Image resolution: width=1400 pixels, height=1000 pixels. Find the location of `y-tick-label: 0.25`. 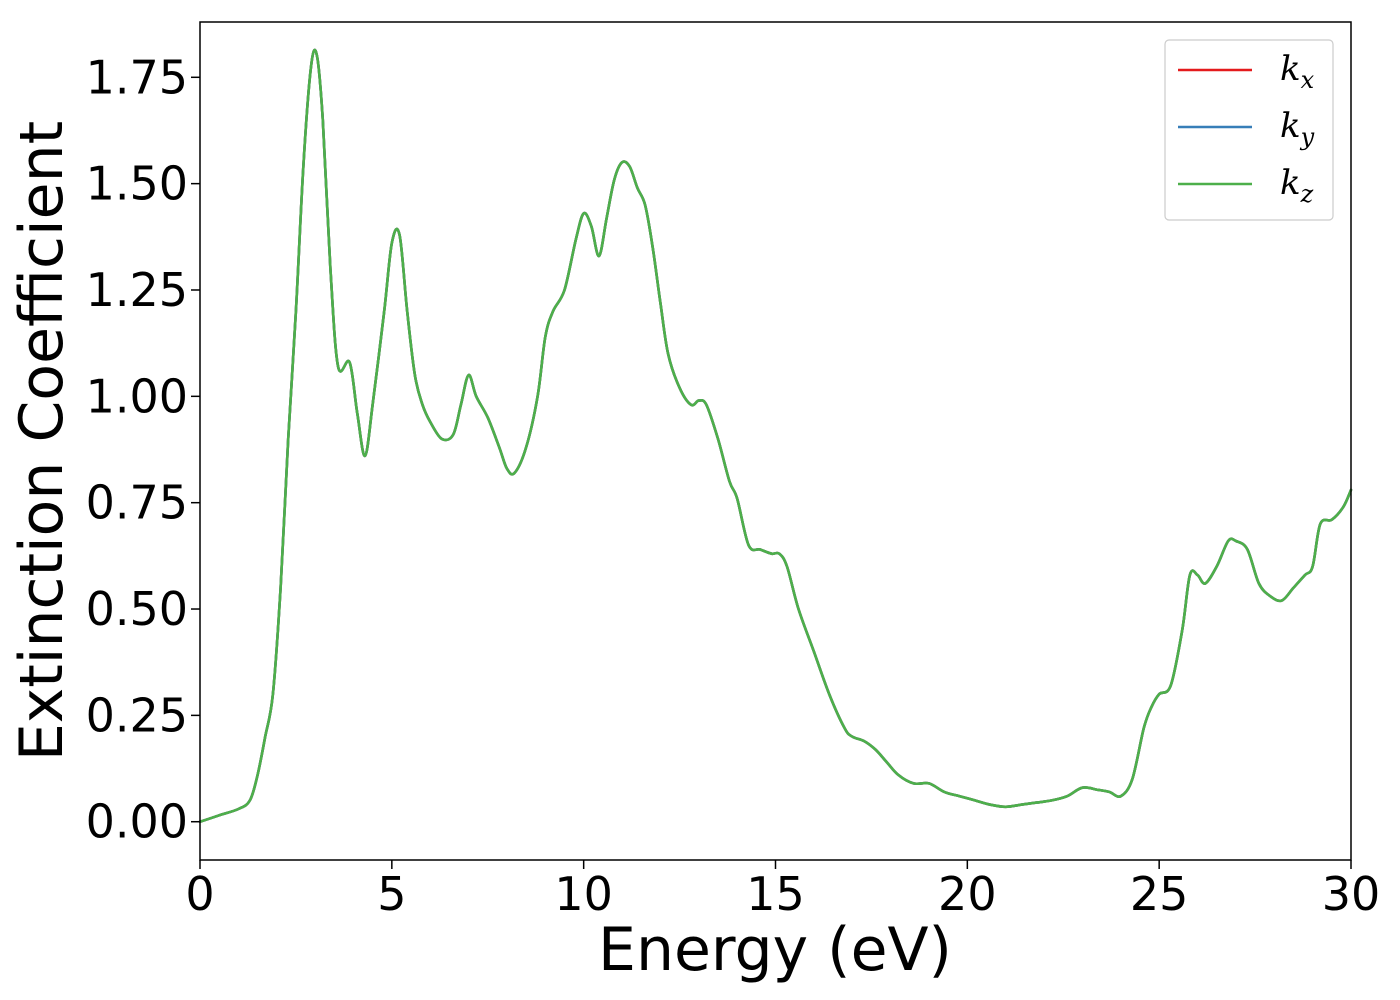

y-tick-label: 0.25 is located at coordinates (137, 715).